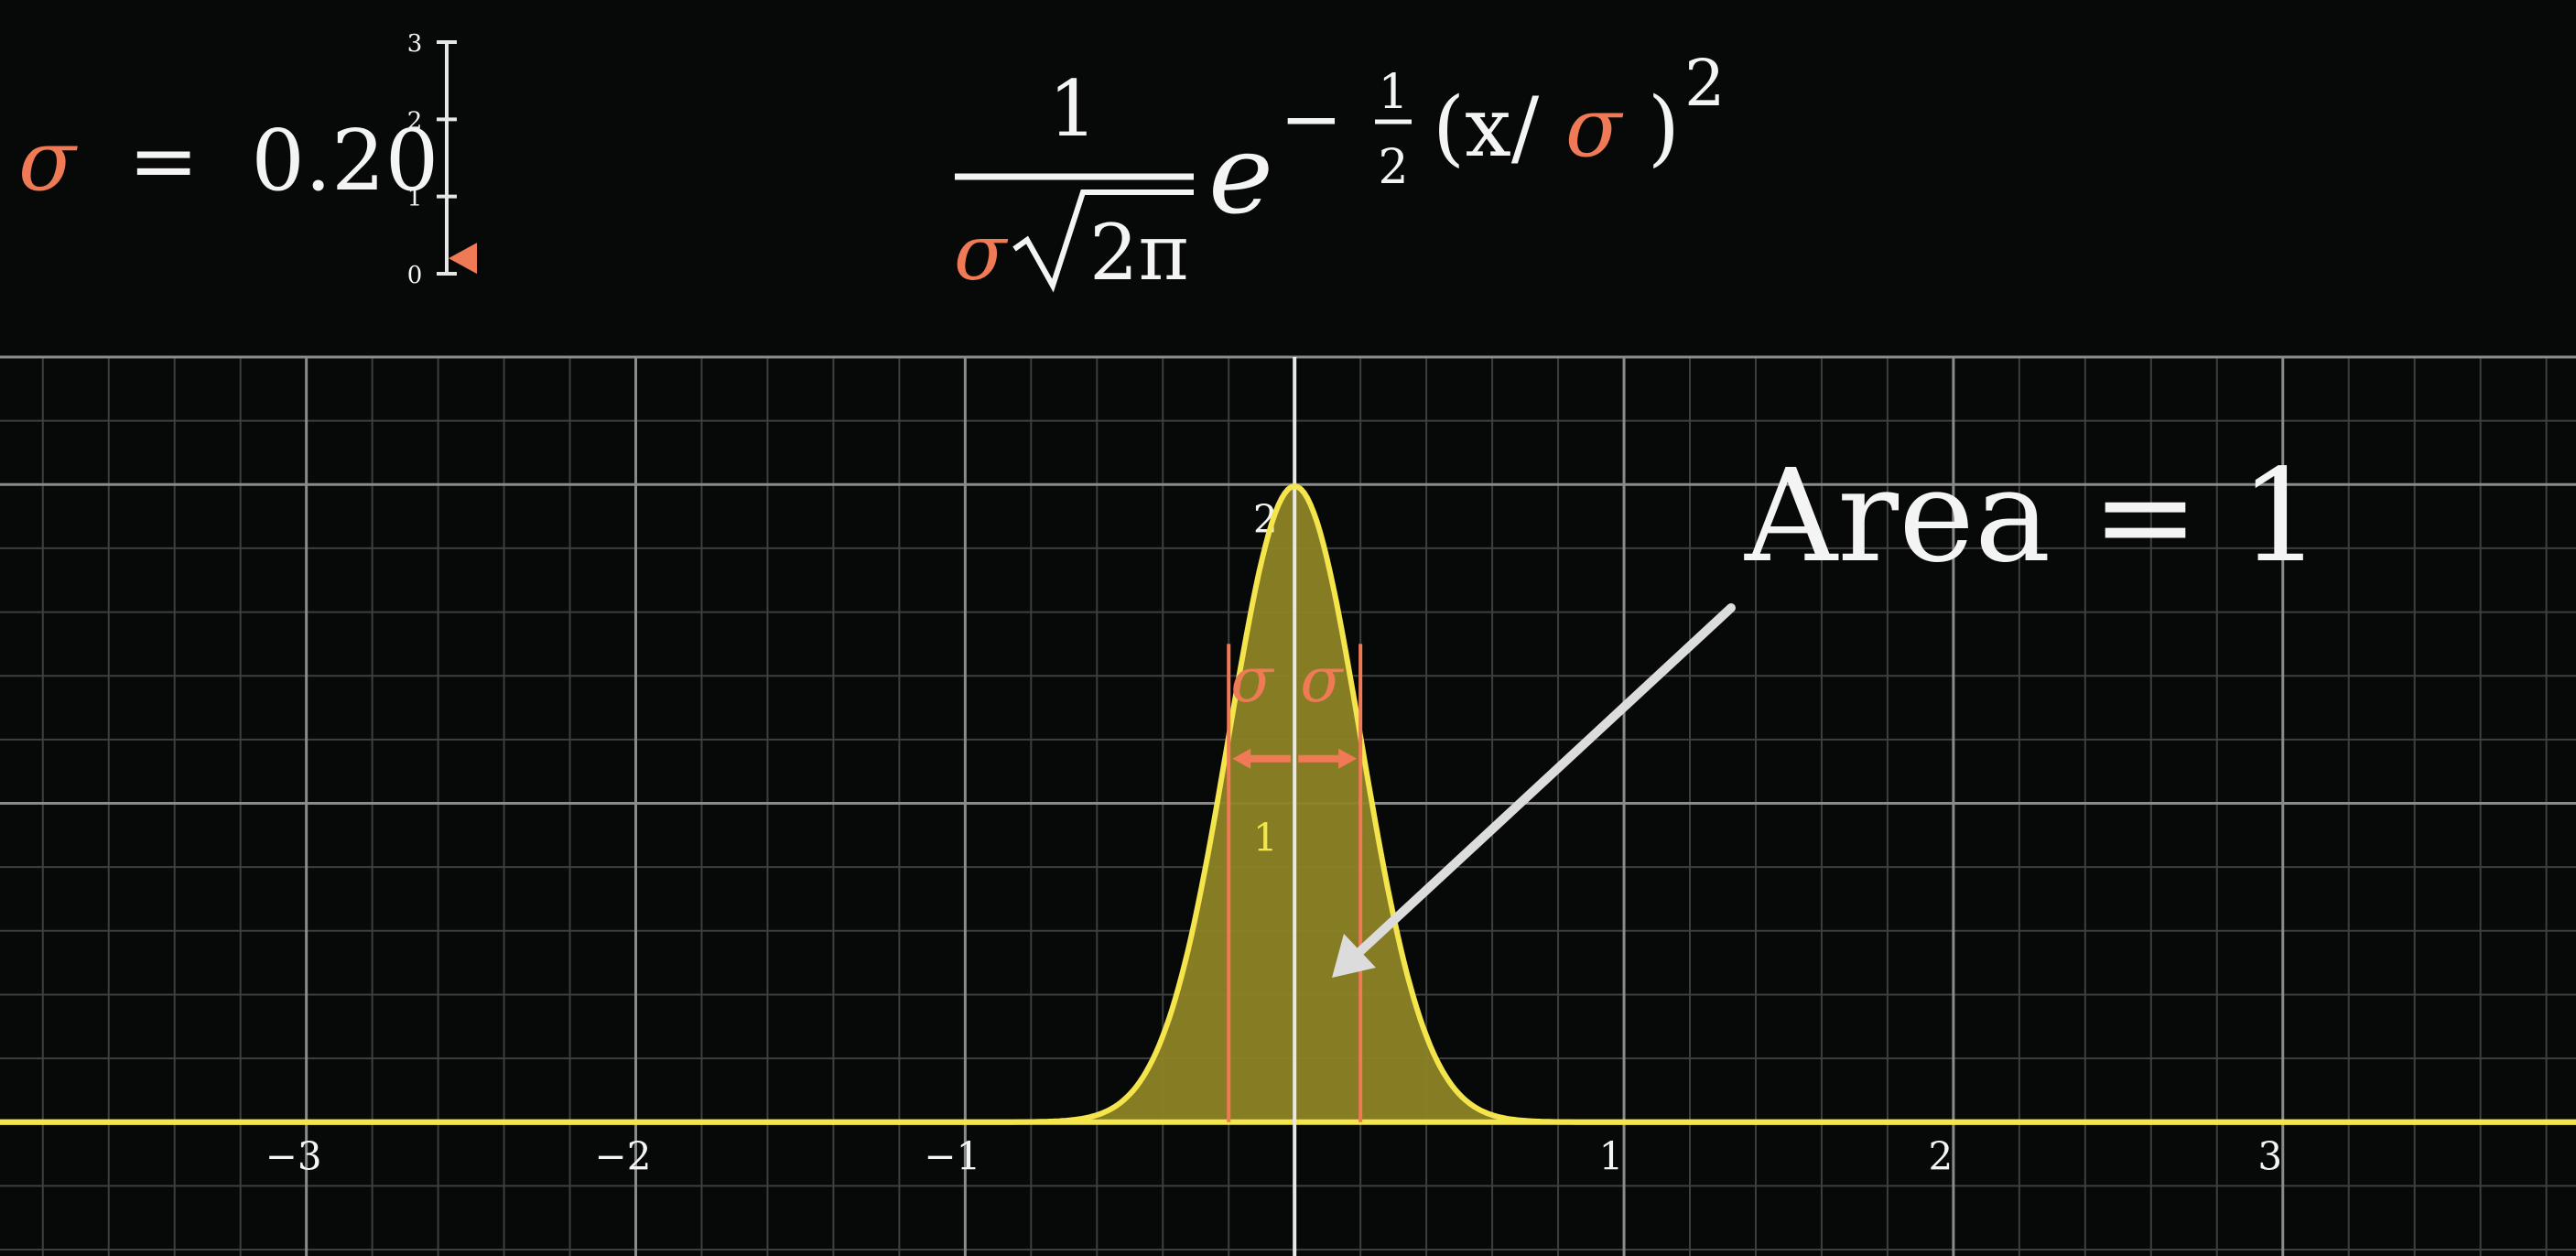 The height and width of the screenshot is (1256, 2576). What do you see at coordinates (982, 253) in the screenshot?
I see `formula-denominator-sigma: σ` at bounding box center [982, 253].